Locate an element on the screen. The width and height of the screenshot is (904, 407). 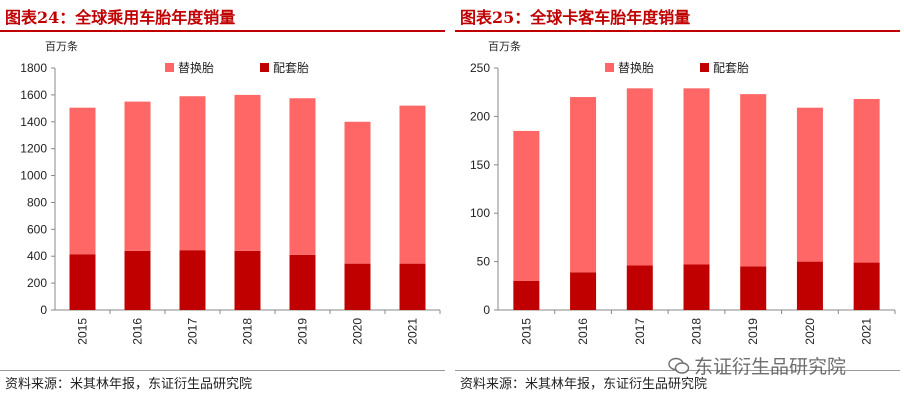
y-tick-label: 1200 is located at coordinates (33, 149).